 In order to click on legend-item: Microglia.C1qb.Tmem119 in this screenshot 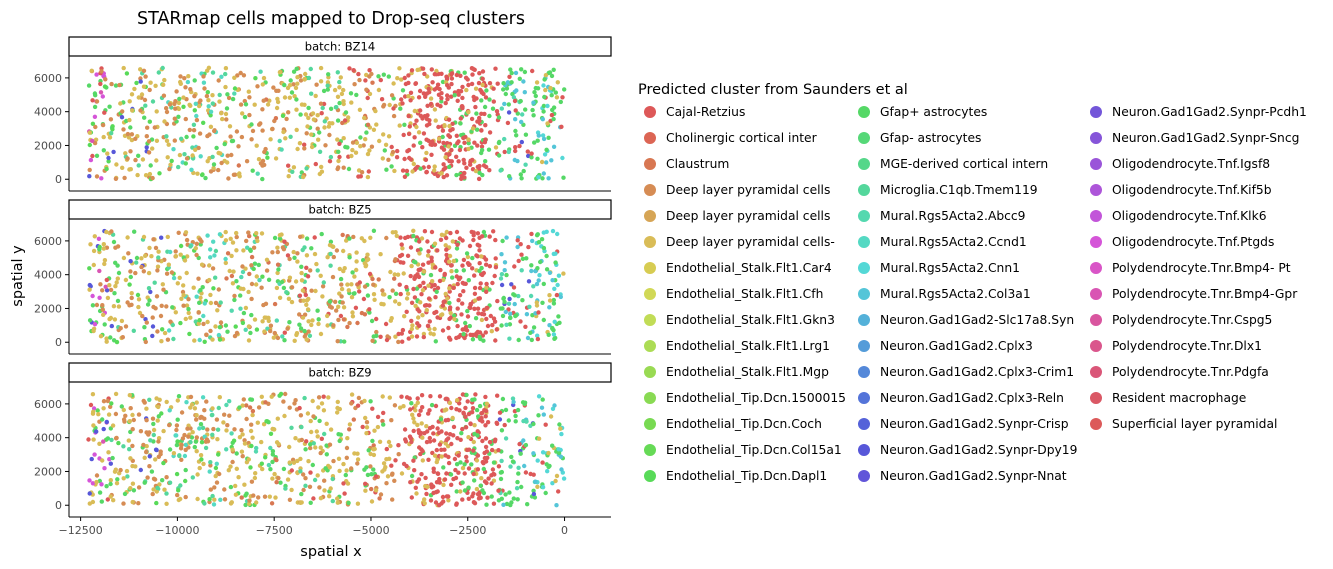, I will do `click(945, 190)`.